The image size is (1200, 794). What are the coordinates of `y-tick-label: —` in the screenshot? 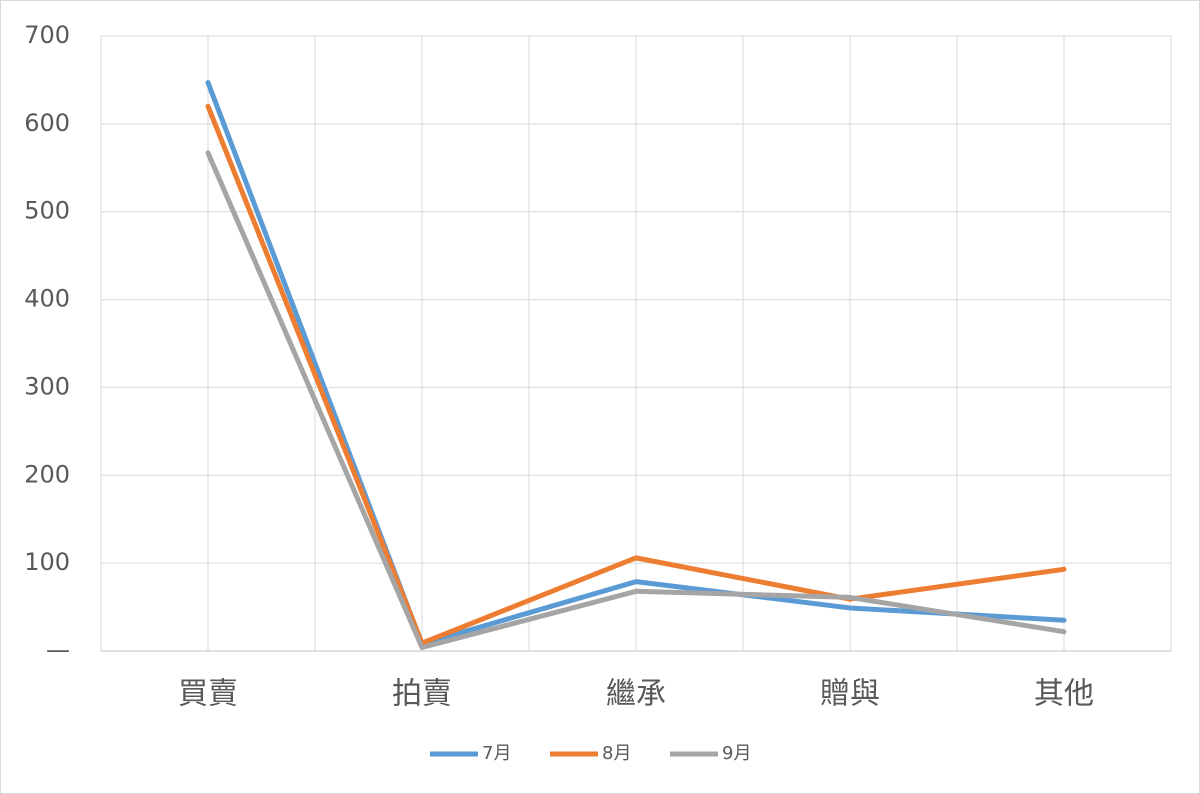 It's located at (58, 650).